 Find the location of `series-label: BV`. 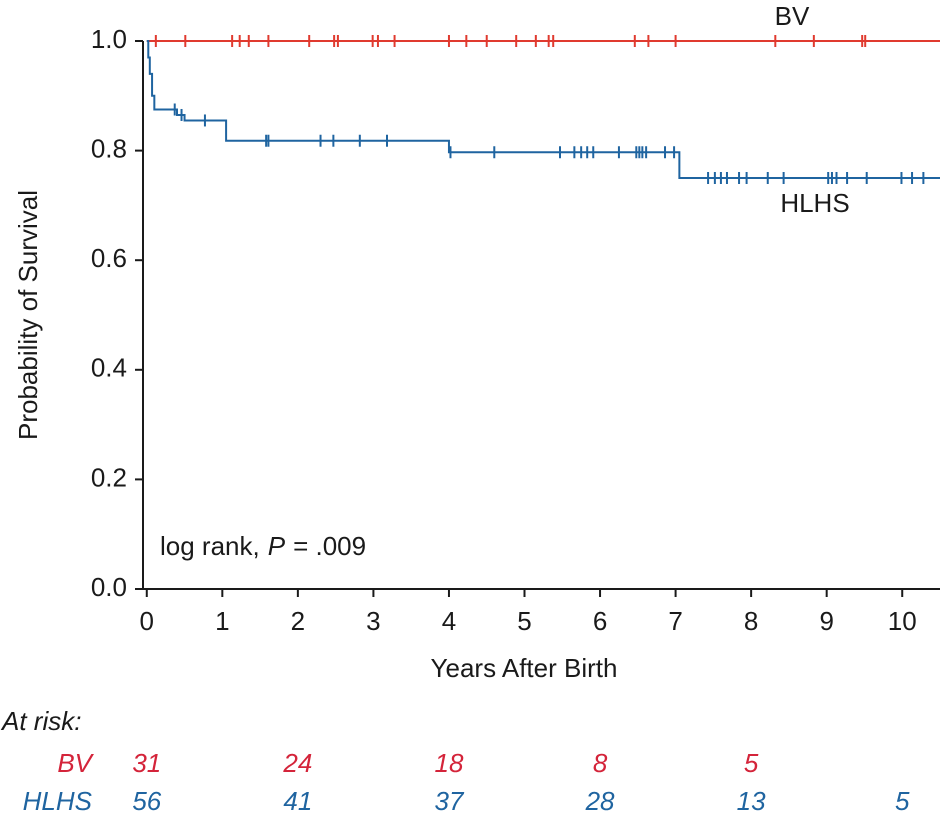

series-label: BV is located at coordinates (792, 16).